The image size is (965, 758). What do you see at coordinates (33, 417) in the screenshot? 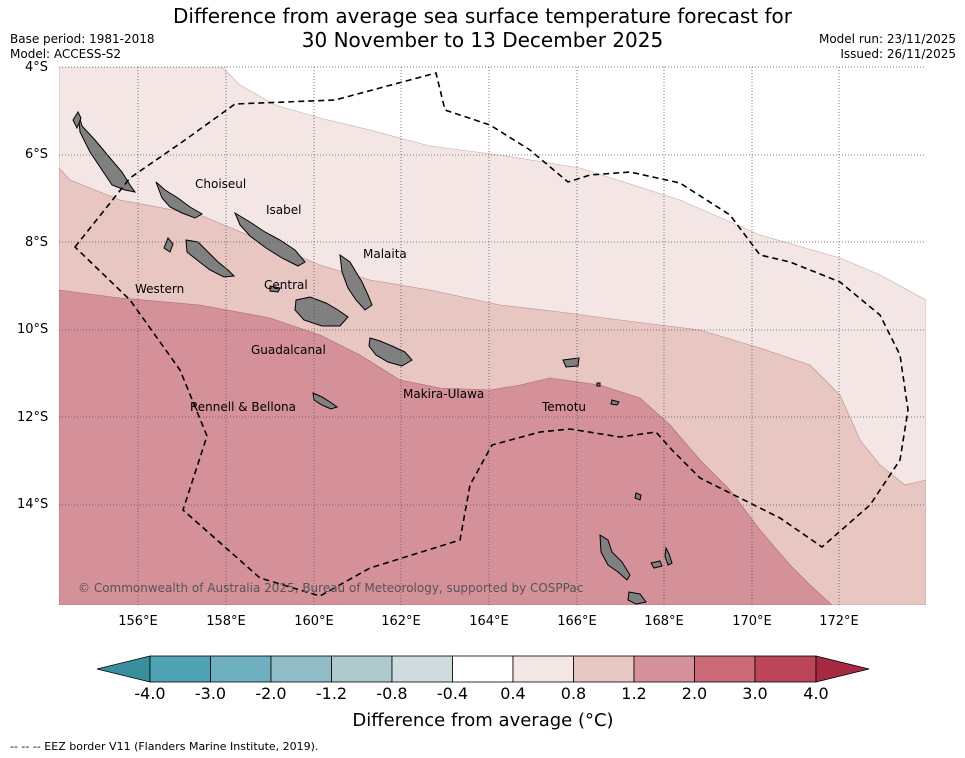
I see `lat-label-12s: 12°S` at bounding box center [33, 417].